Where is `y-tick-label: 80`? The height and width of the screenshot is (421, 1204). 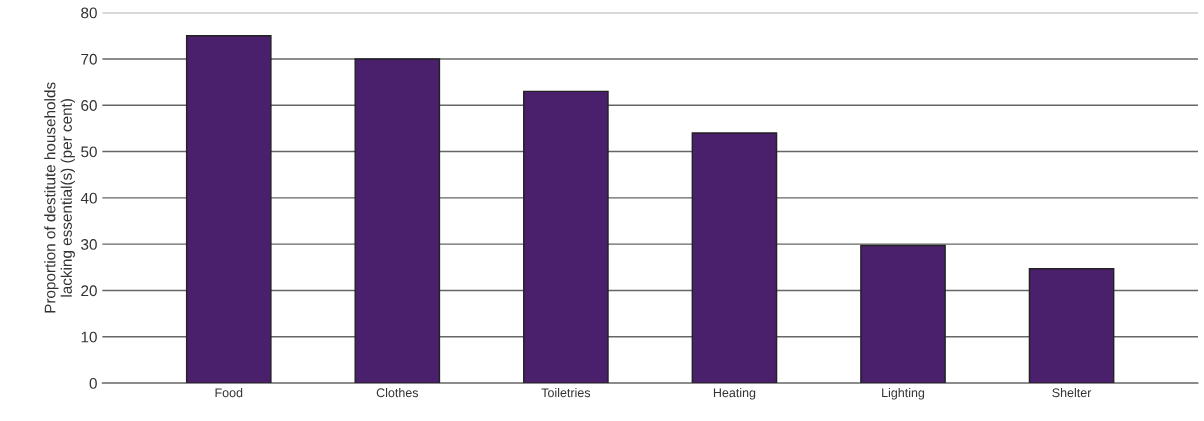 y-tick-label: 80 is located at coordinates (89, 13).